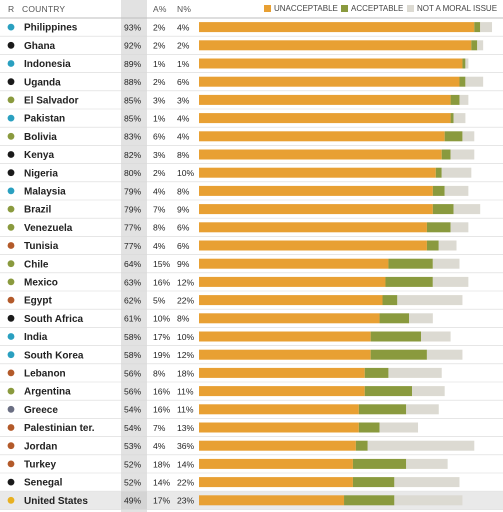 Image resolution: width=503 pixels, height=512 pixels. I want to click on country-label: Pakistan, so click(44, 119).